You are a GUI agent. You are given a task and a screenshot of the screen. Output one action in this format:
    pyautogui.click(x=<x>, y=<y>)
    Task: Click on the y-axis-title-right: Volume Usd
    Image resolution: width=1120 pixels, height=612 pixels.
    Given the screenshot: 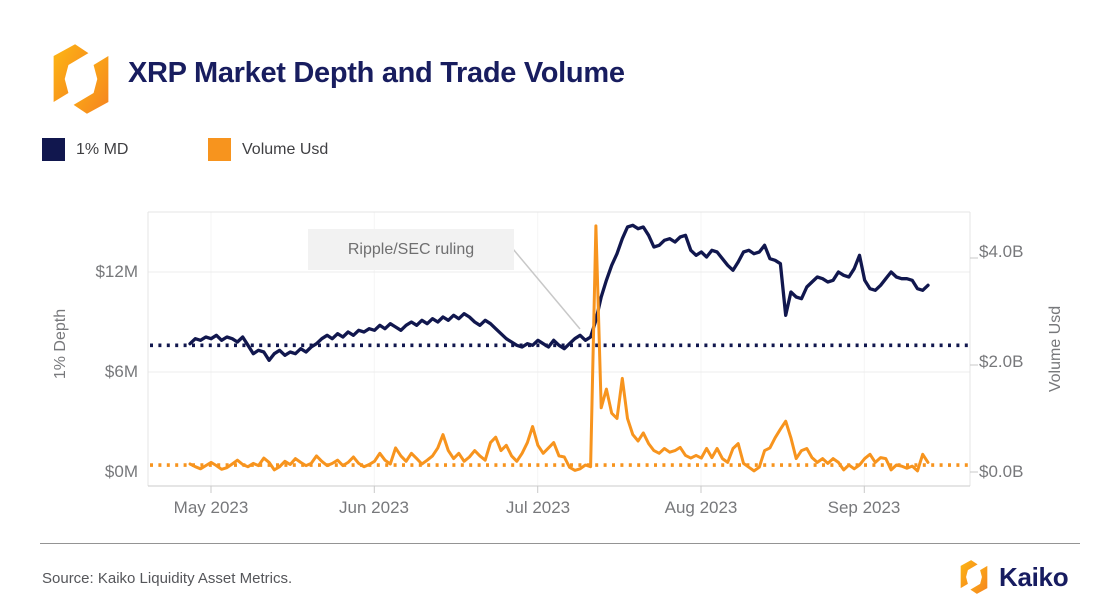 What is the action you would take?
    pyautogui.click(x=1055, y=349)
    